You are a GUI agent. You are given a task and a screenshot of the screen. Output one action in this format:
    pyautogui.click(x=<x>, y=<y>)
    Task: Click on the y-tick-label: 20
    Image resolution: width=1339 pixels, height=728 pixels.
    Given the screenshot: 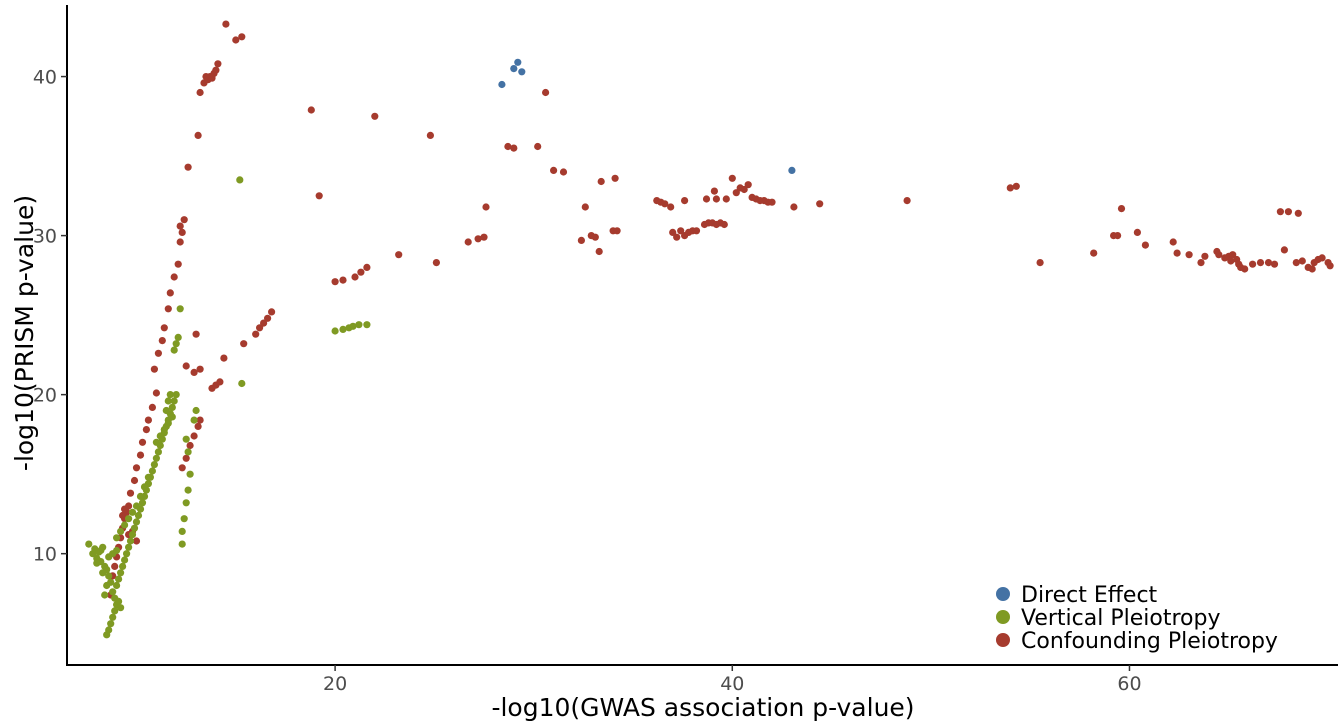 What is the action you would take?
    pyautogui.click(x=45, y=396)
    